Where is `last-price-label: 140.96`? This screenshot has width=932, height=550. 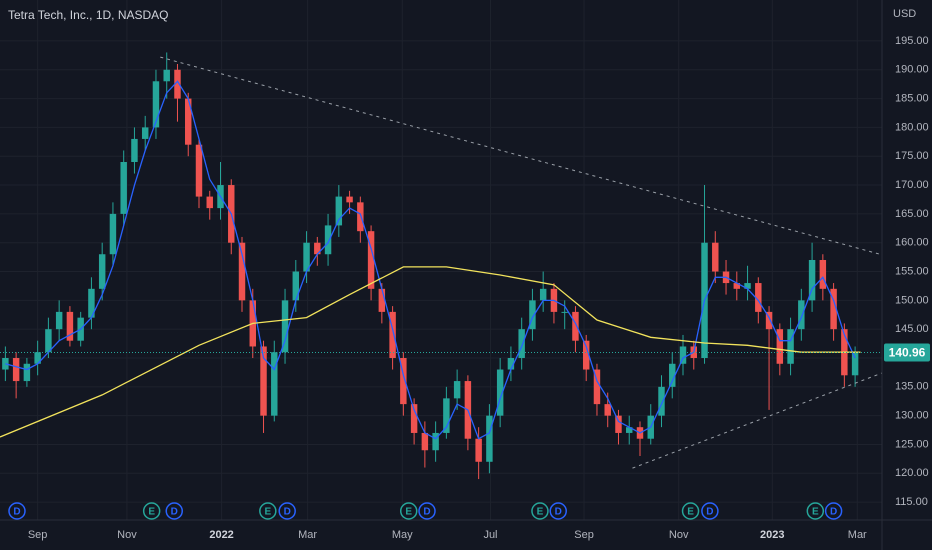
last-price-label: 140.96 is located at coordinates (907, 353).